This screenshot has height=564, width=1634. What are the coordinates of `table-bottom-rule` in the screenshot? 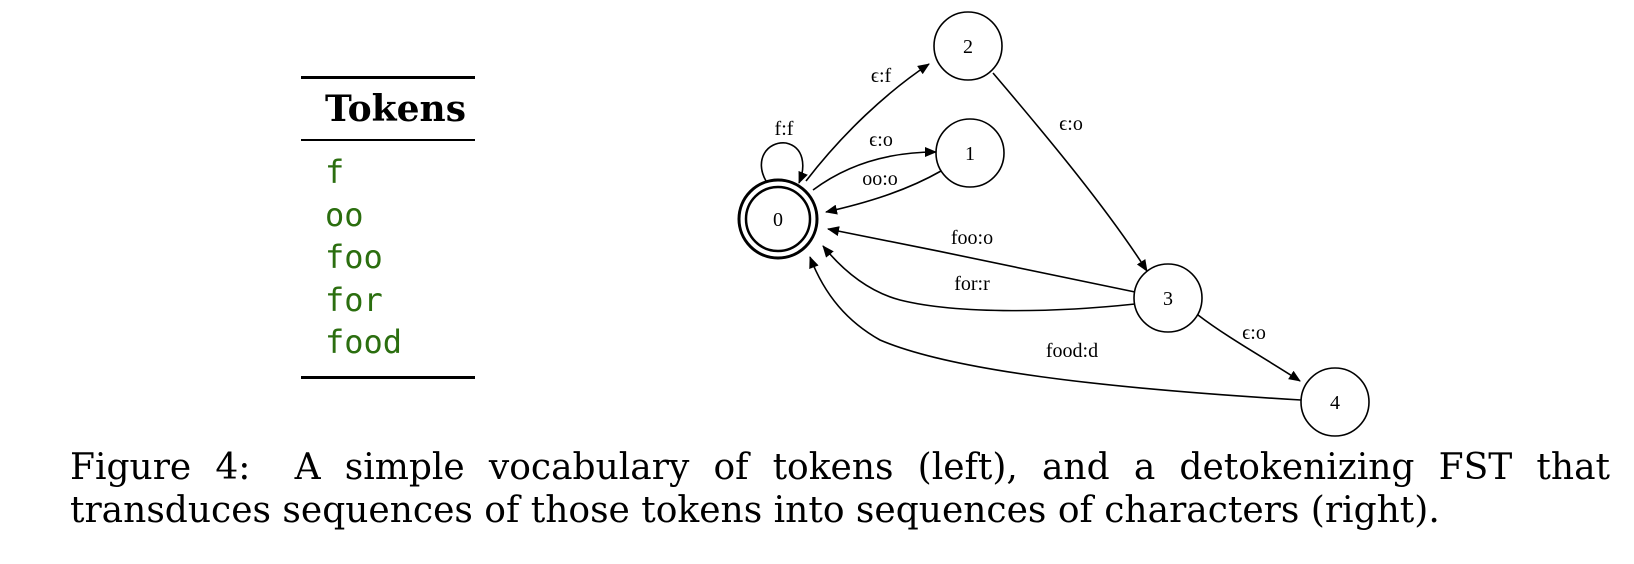 It's located at (388, 377).